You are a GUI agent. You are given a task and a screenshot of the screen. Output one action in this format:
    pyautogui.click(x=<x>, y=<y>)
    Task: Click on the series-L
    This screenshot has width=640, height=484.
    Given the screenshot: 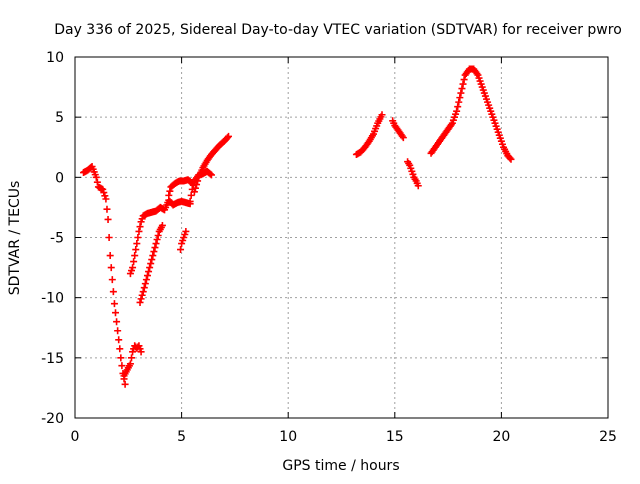 What is the action you would take?
    pyautogui.click(x=471, y=114)
    